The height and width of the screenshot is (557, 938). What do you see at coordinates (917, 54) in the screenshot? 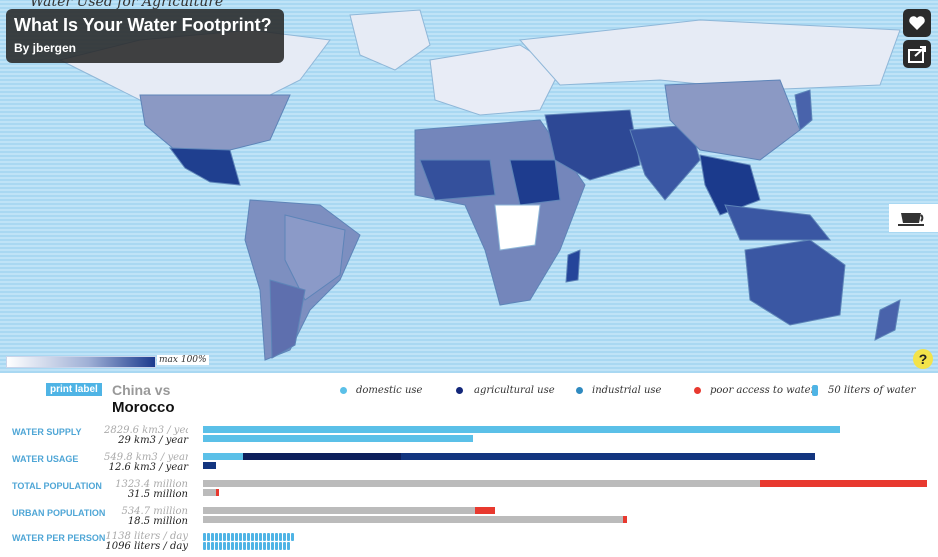
I see `share-button` at bounding box center [917, 54].